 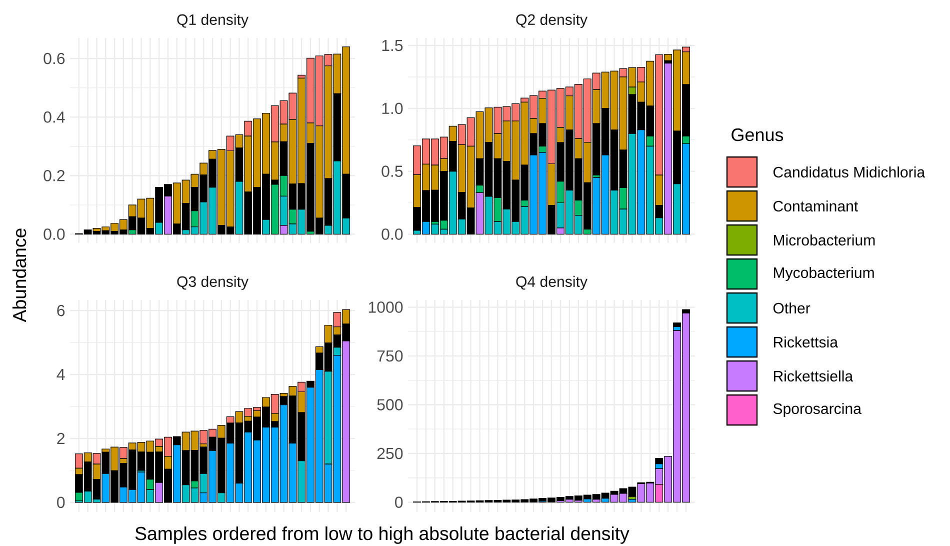 What do you see at coordinates (54, 58) in the screenshot?
I see `y-tick-label: 0.6` at bounding box center [54, 58].